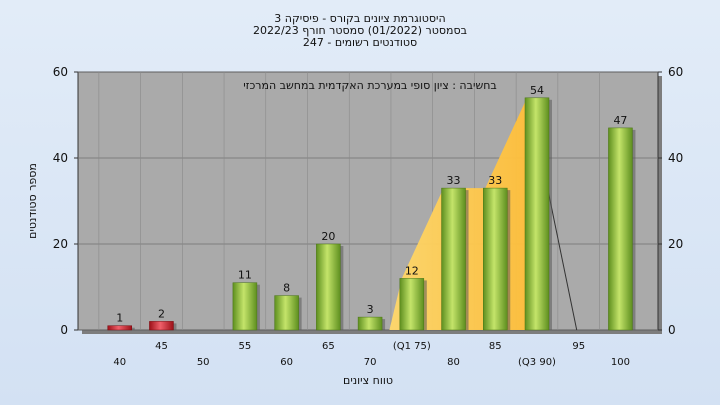  What do you see at coordinates (60, 244) in the screenshot?
I see `y-tick-left-20: 20` at bounding box center [60, 244].